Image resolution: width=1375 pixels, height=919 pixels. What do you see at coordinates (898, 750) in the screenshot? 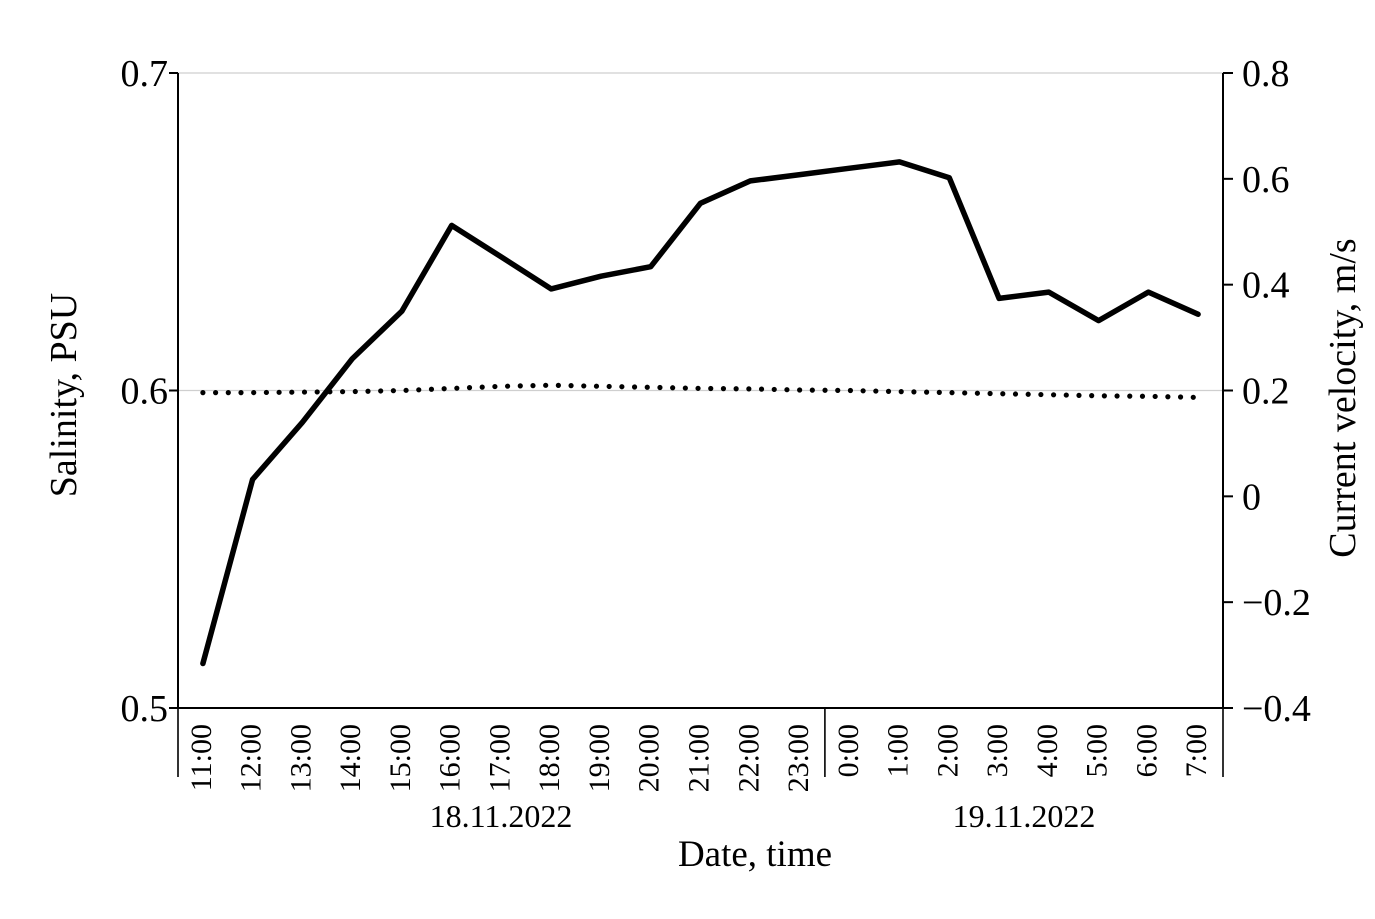
I see `x-axis-time-label: 1:00` at bounding box center [898, 750].